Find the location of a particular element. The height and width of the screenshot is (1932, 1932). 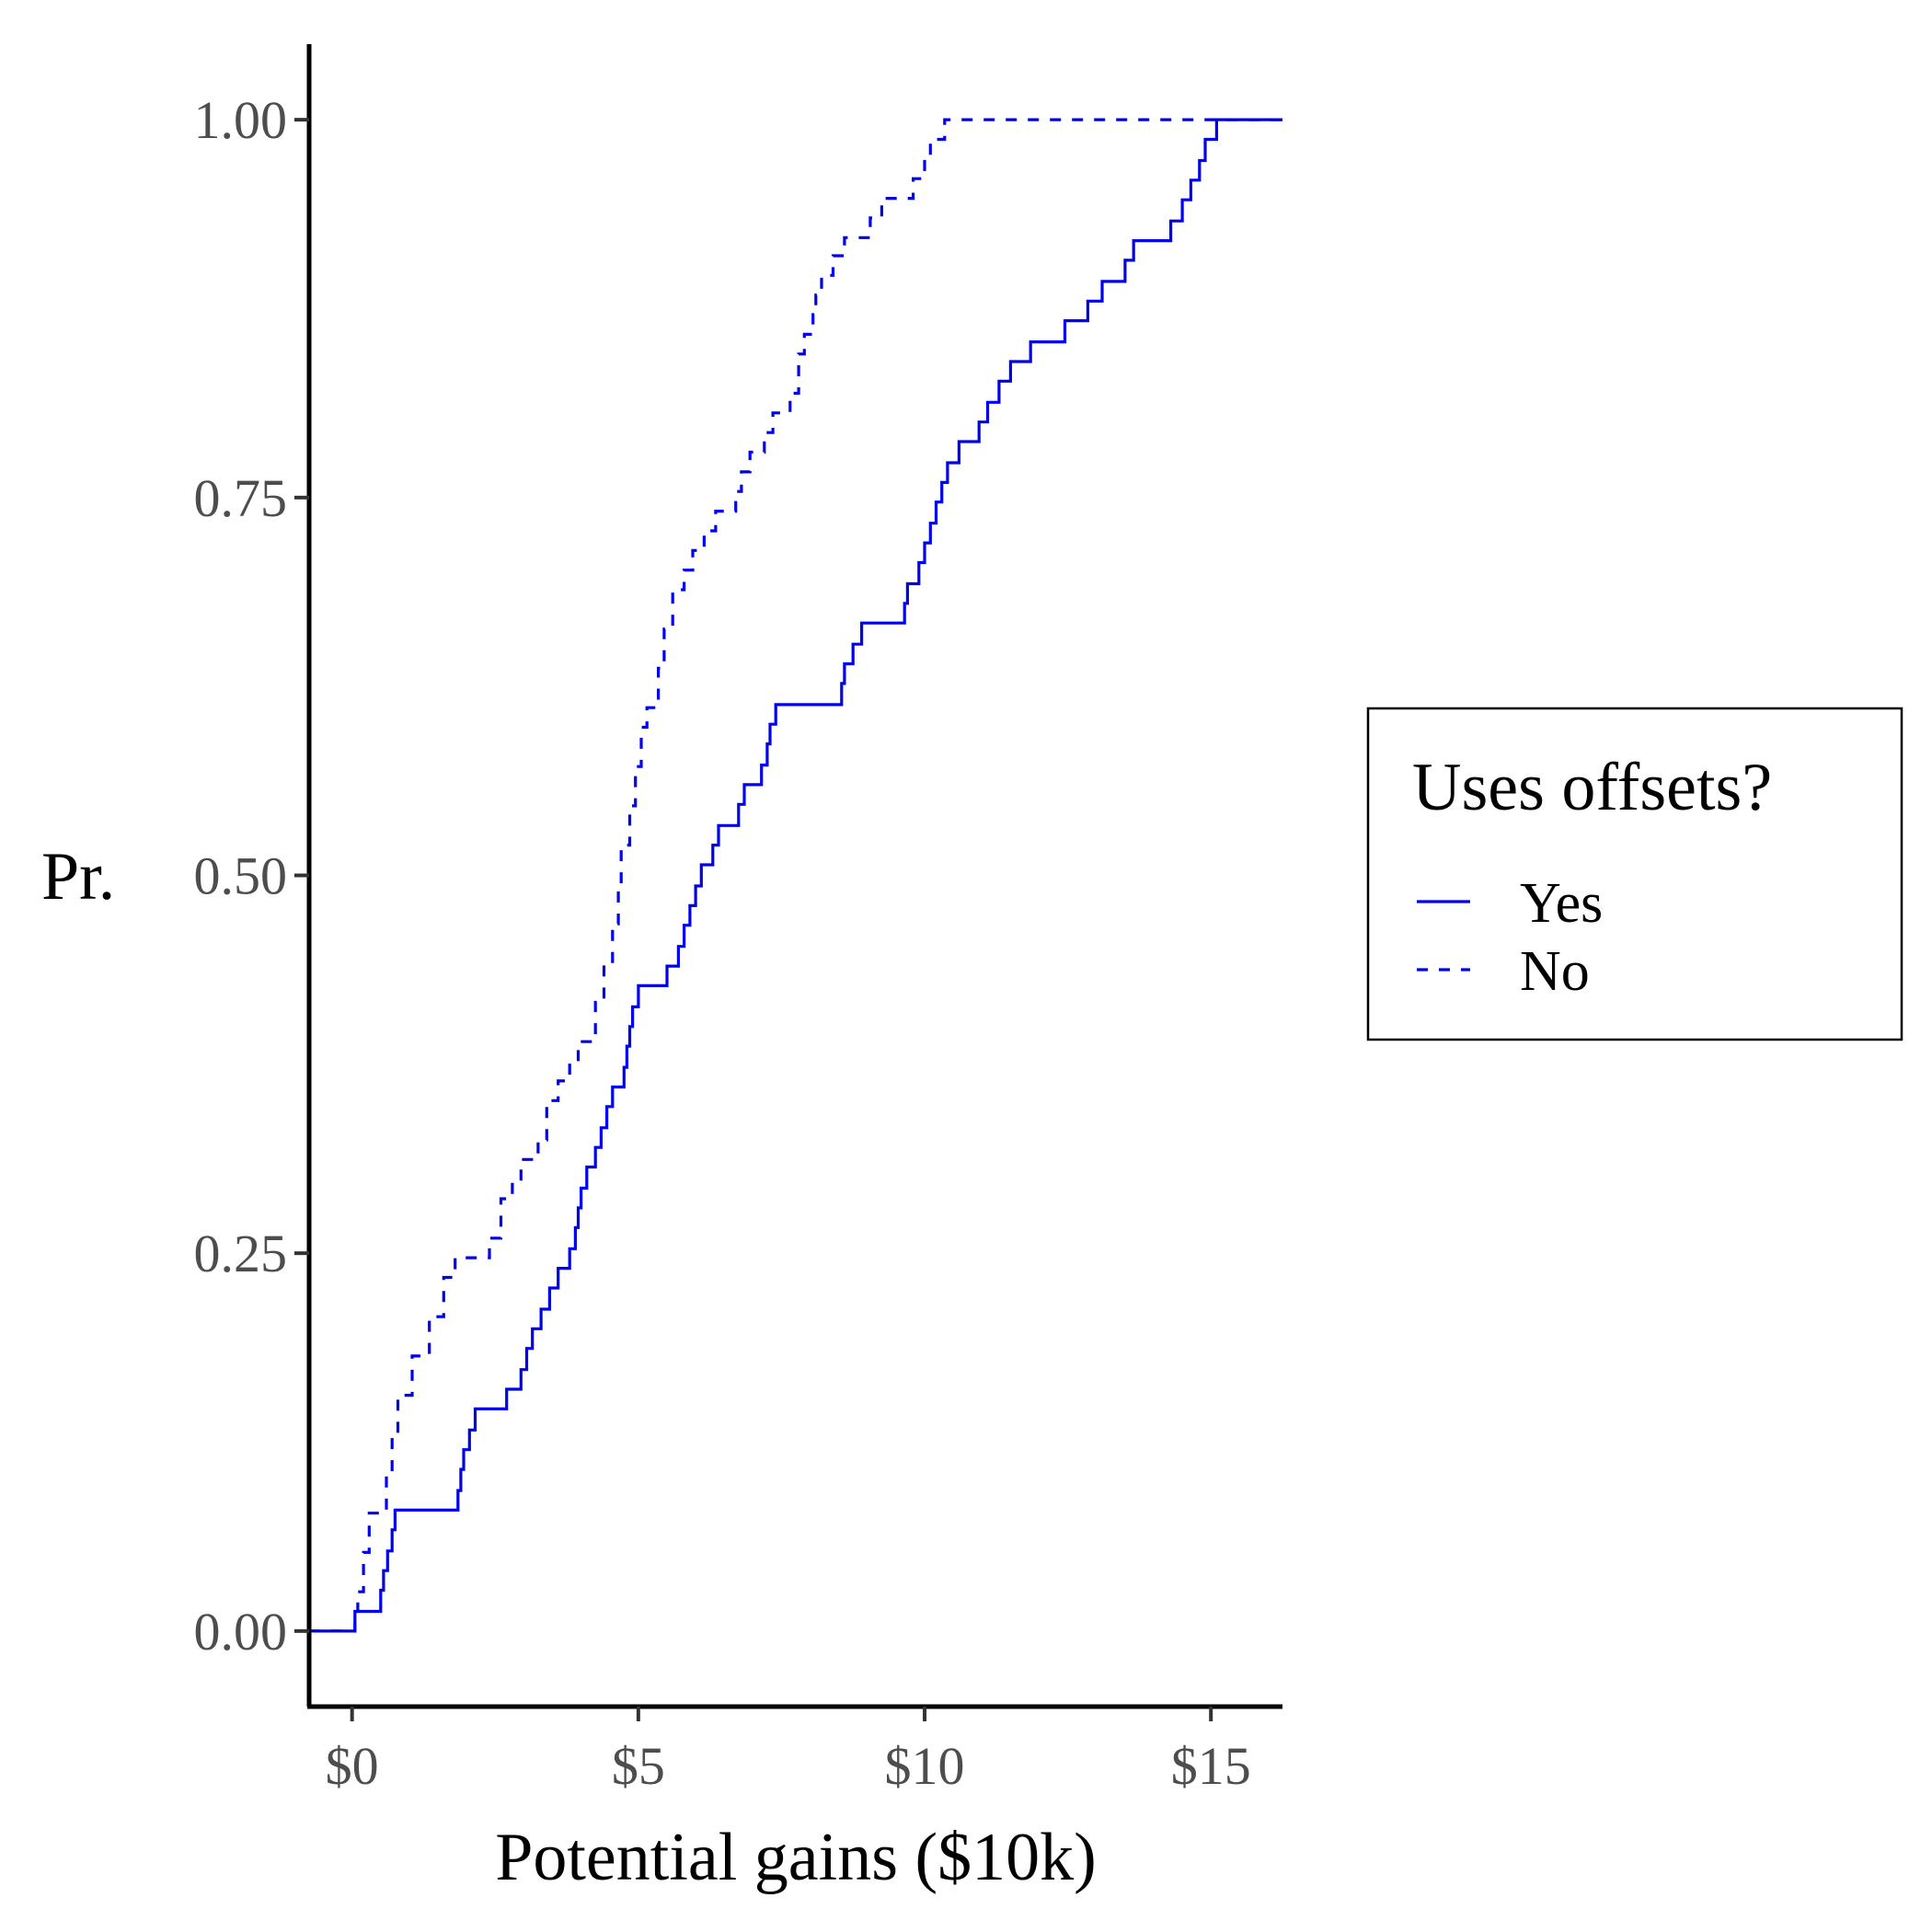

x-tick-label: $5 is located at coordinates (638, 1766).